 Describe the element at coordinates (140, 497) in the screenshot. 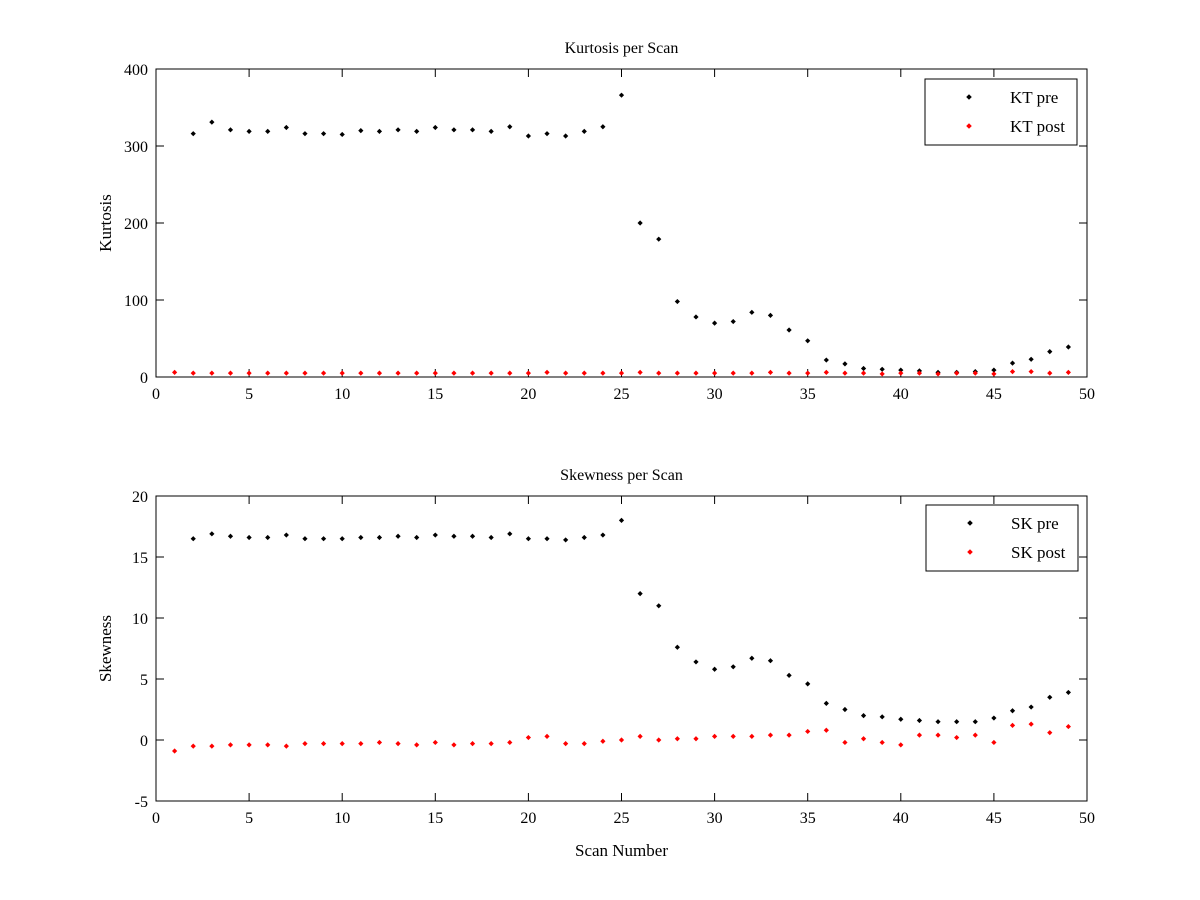

I see `skewness-y-tick-label: 20` at that location.